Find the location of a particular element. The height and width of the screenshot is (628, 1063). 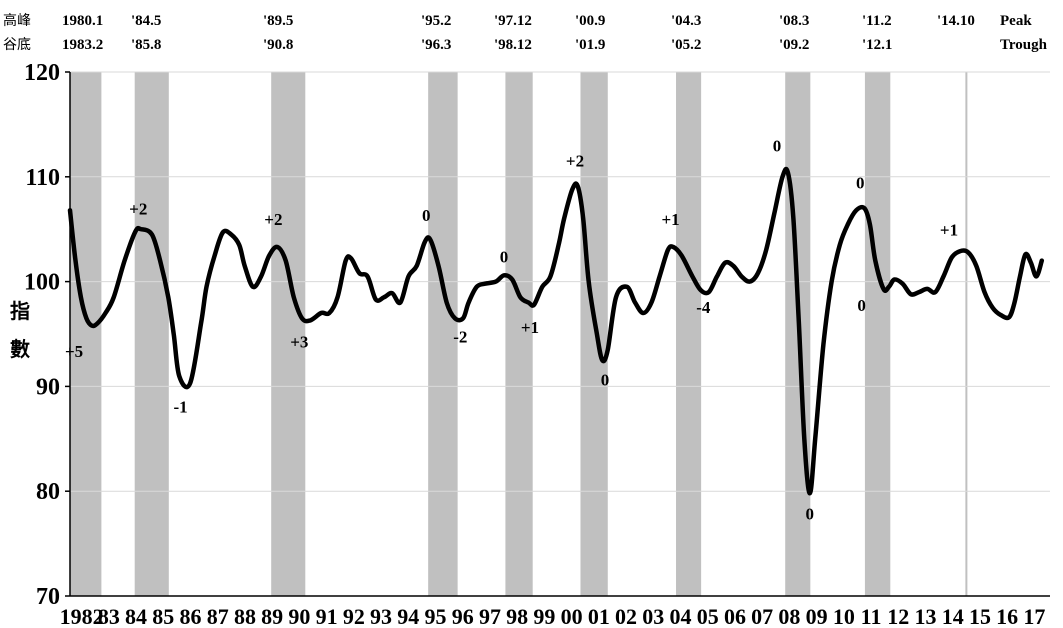

x-tick-label: 90 is located at coordinates (299, 616).